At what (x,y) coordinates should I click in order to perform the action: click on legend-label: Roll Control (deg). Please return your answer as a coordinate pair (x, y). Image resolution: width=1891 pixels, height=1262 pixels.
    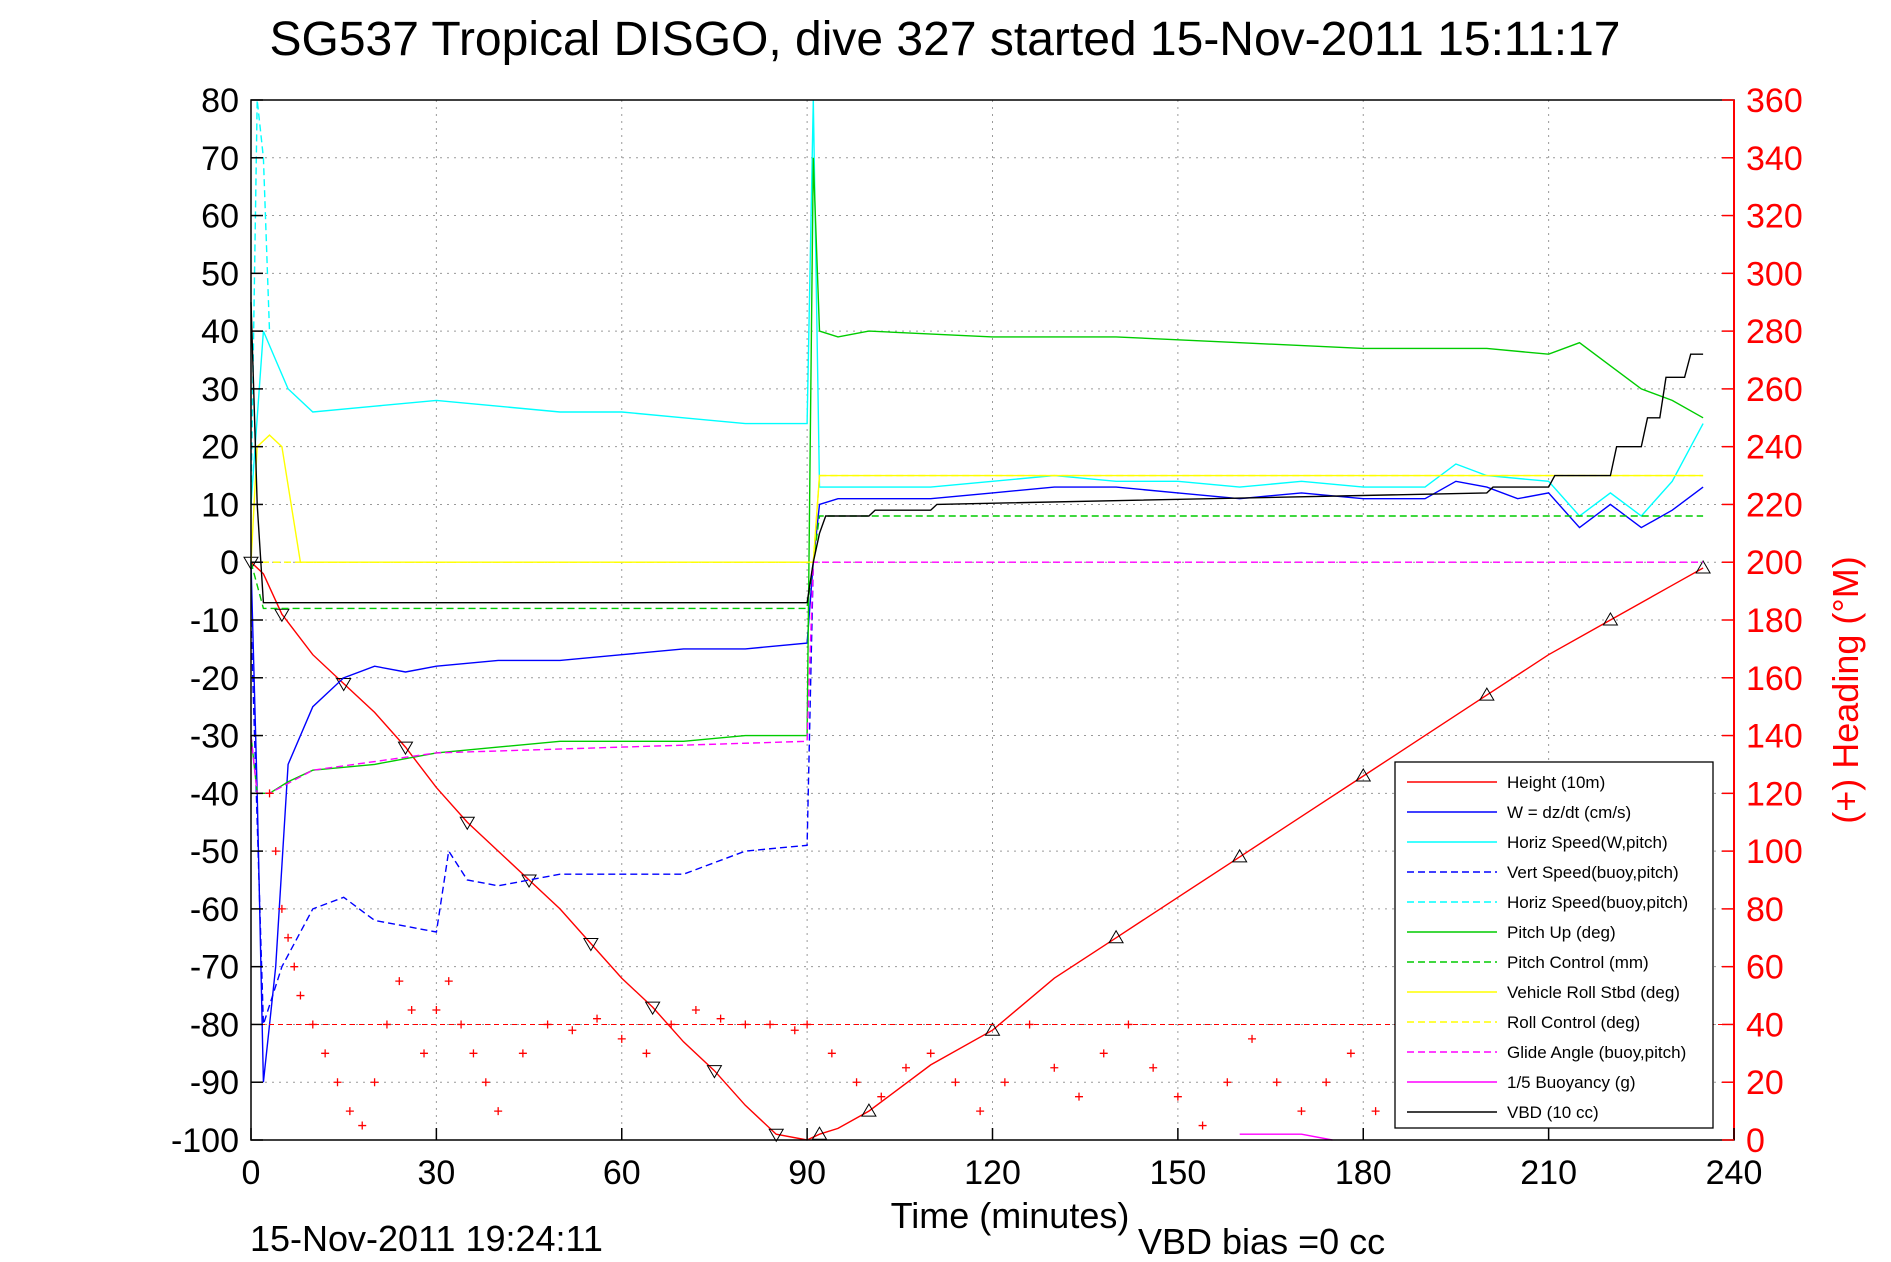
    Looking at the image, I should click on (1573, 1022).